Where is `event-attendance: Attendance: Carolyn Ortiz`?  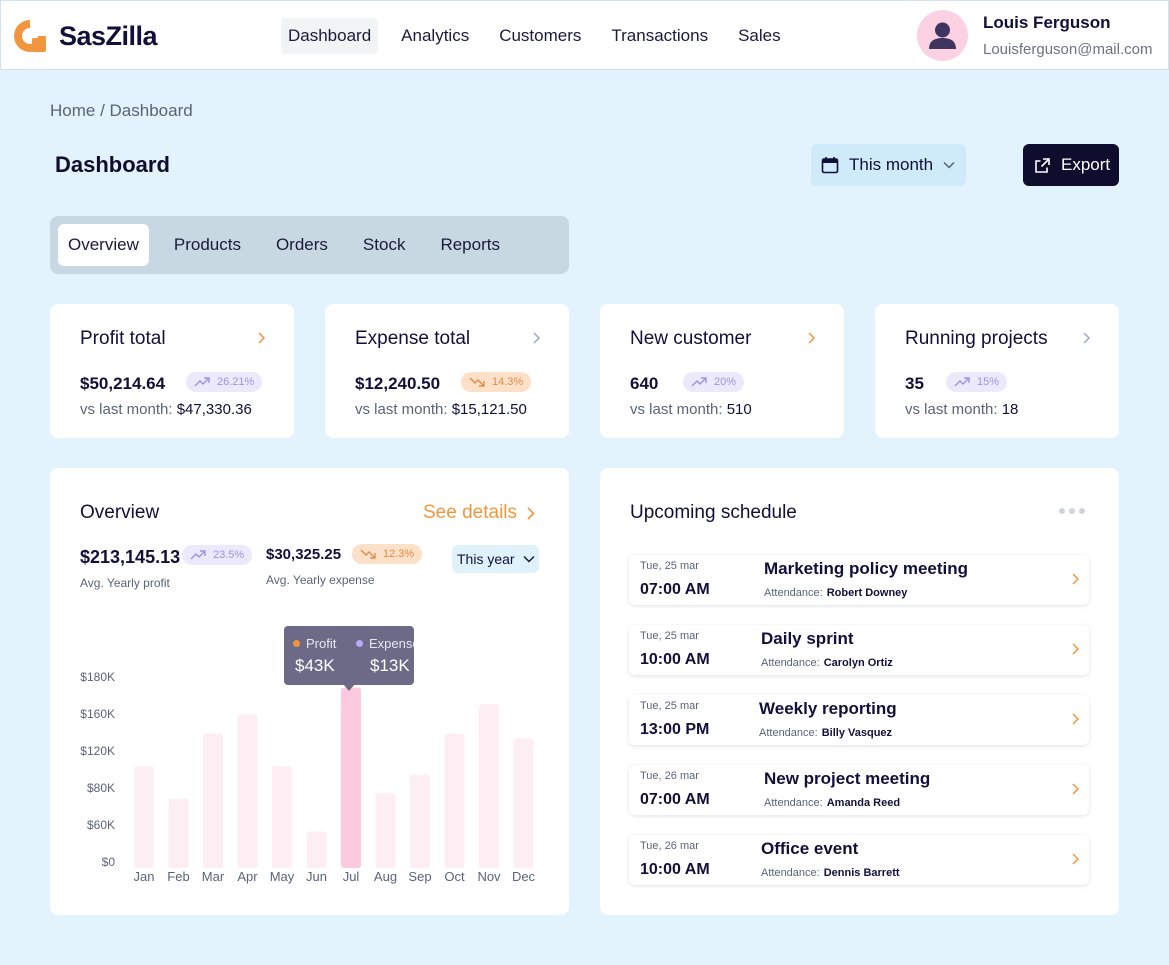
event-attendance: Attendance: Carolyn Ortiz is located at coordinates (827, 663).